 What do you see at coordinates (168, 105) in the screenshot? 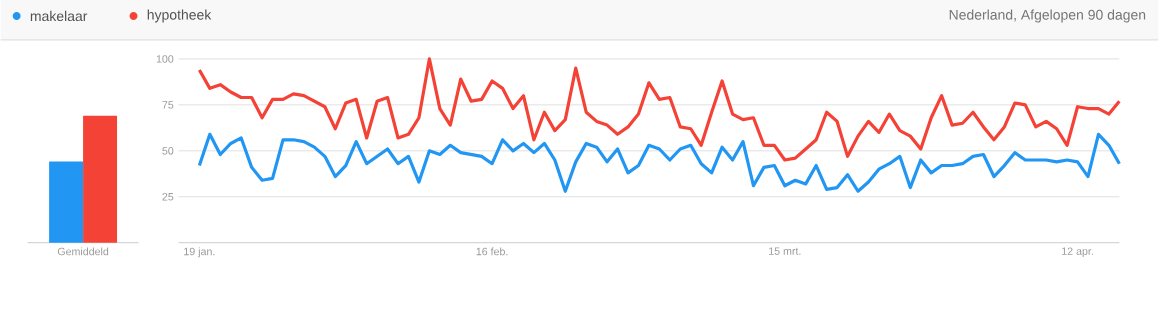
I see `y-tick-label: 75` at bounding box center [168, 105].